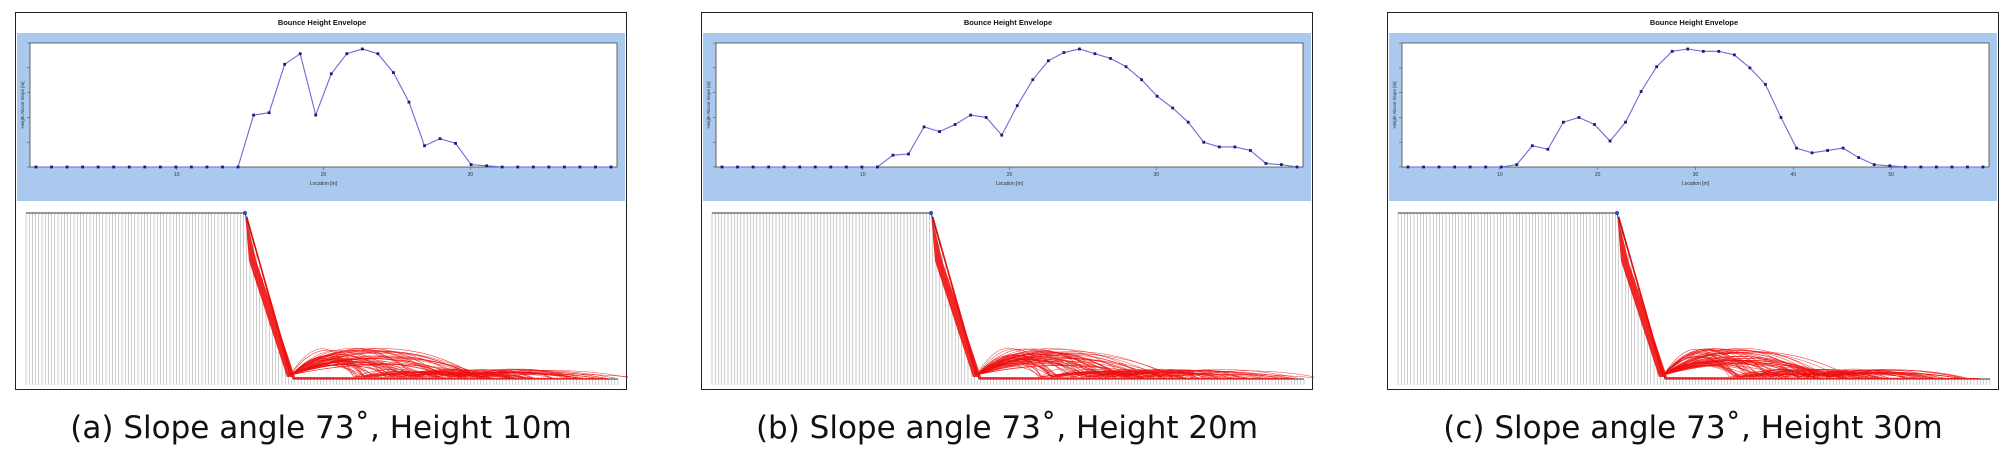 Image resolution: width=2008 pixels, height=458 pixels. What do you see at coordinates (1696, 175) in the screenshot?
I see `x-tick-label: 30` at bounding box center [1696, 175].